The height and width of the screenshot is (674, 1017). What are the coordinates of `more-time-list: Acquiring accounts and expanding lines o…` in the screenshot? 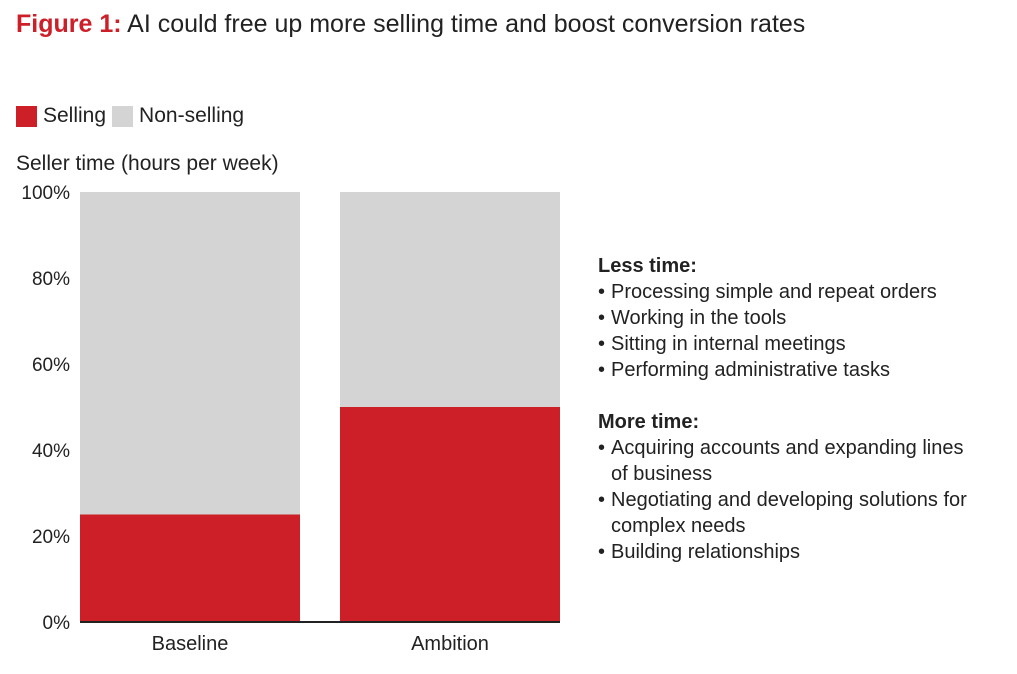 It's located at (794, 500).